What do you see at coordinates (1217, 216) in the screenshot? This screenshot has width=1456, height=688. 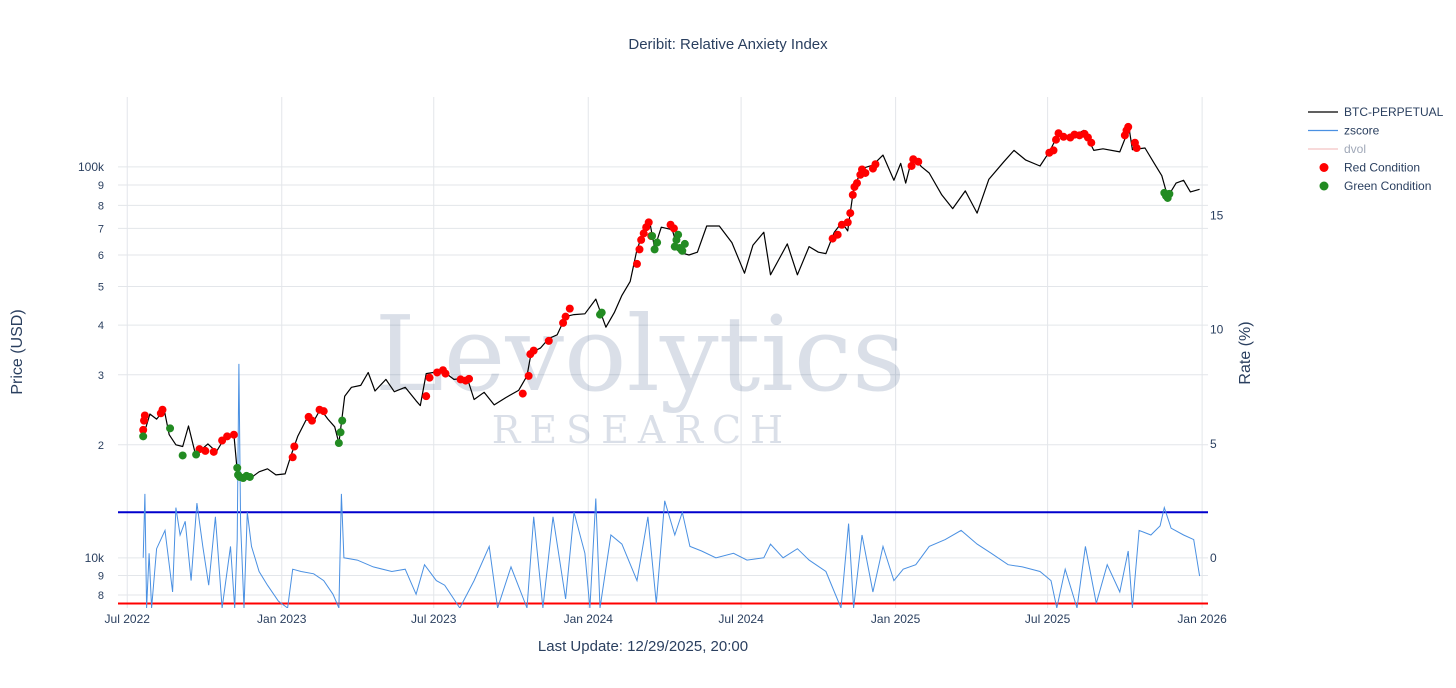 I see `y-right-tick-label: 15` at bounding box center [1217, 216].